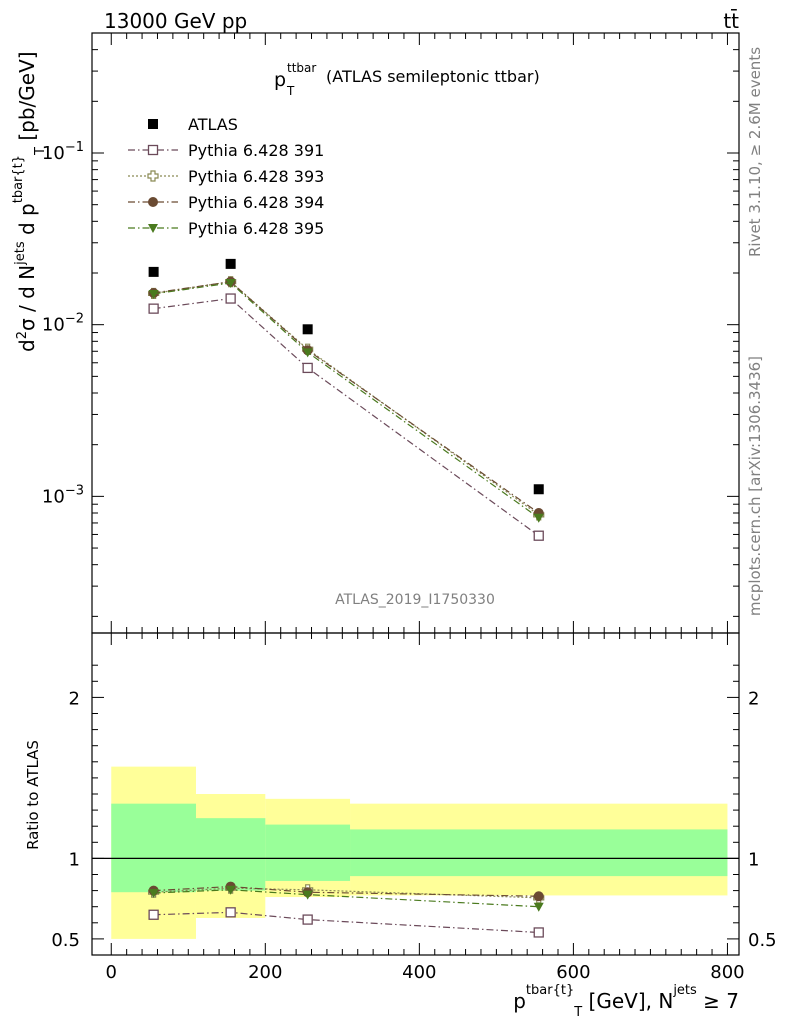  I want to click on plot-title-rest: (ATLAS semileptonic ttbar), so click(433, 76).